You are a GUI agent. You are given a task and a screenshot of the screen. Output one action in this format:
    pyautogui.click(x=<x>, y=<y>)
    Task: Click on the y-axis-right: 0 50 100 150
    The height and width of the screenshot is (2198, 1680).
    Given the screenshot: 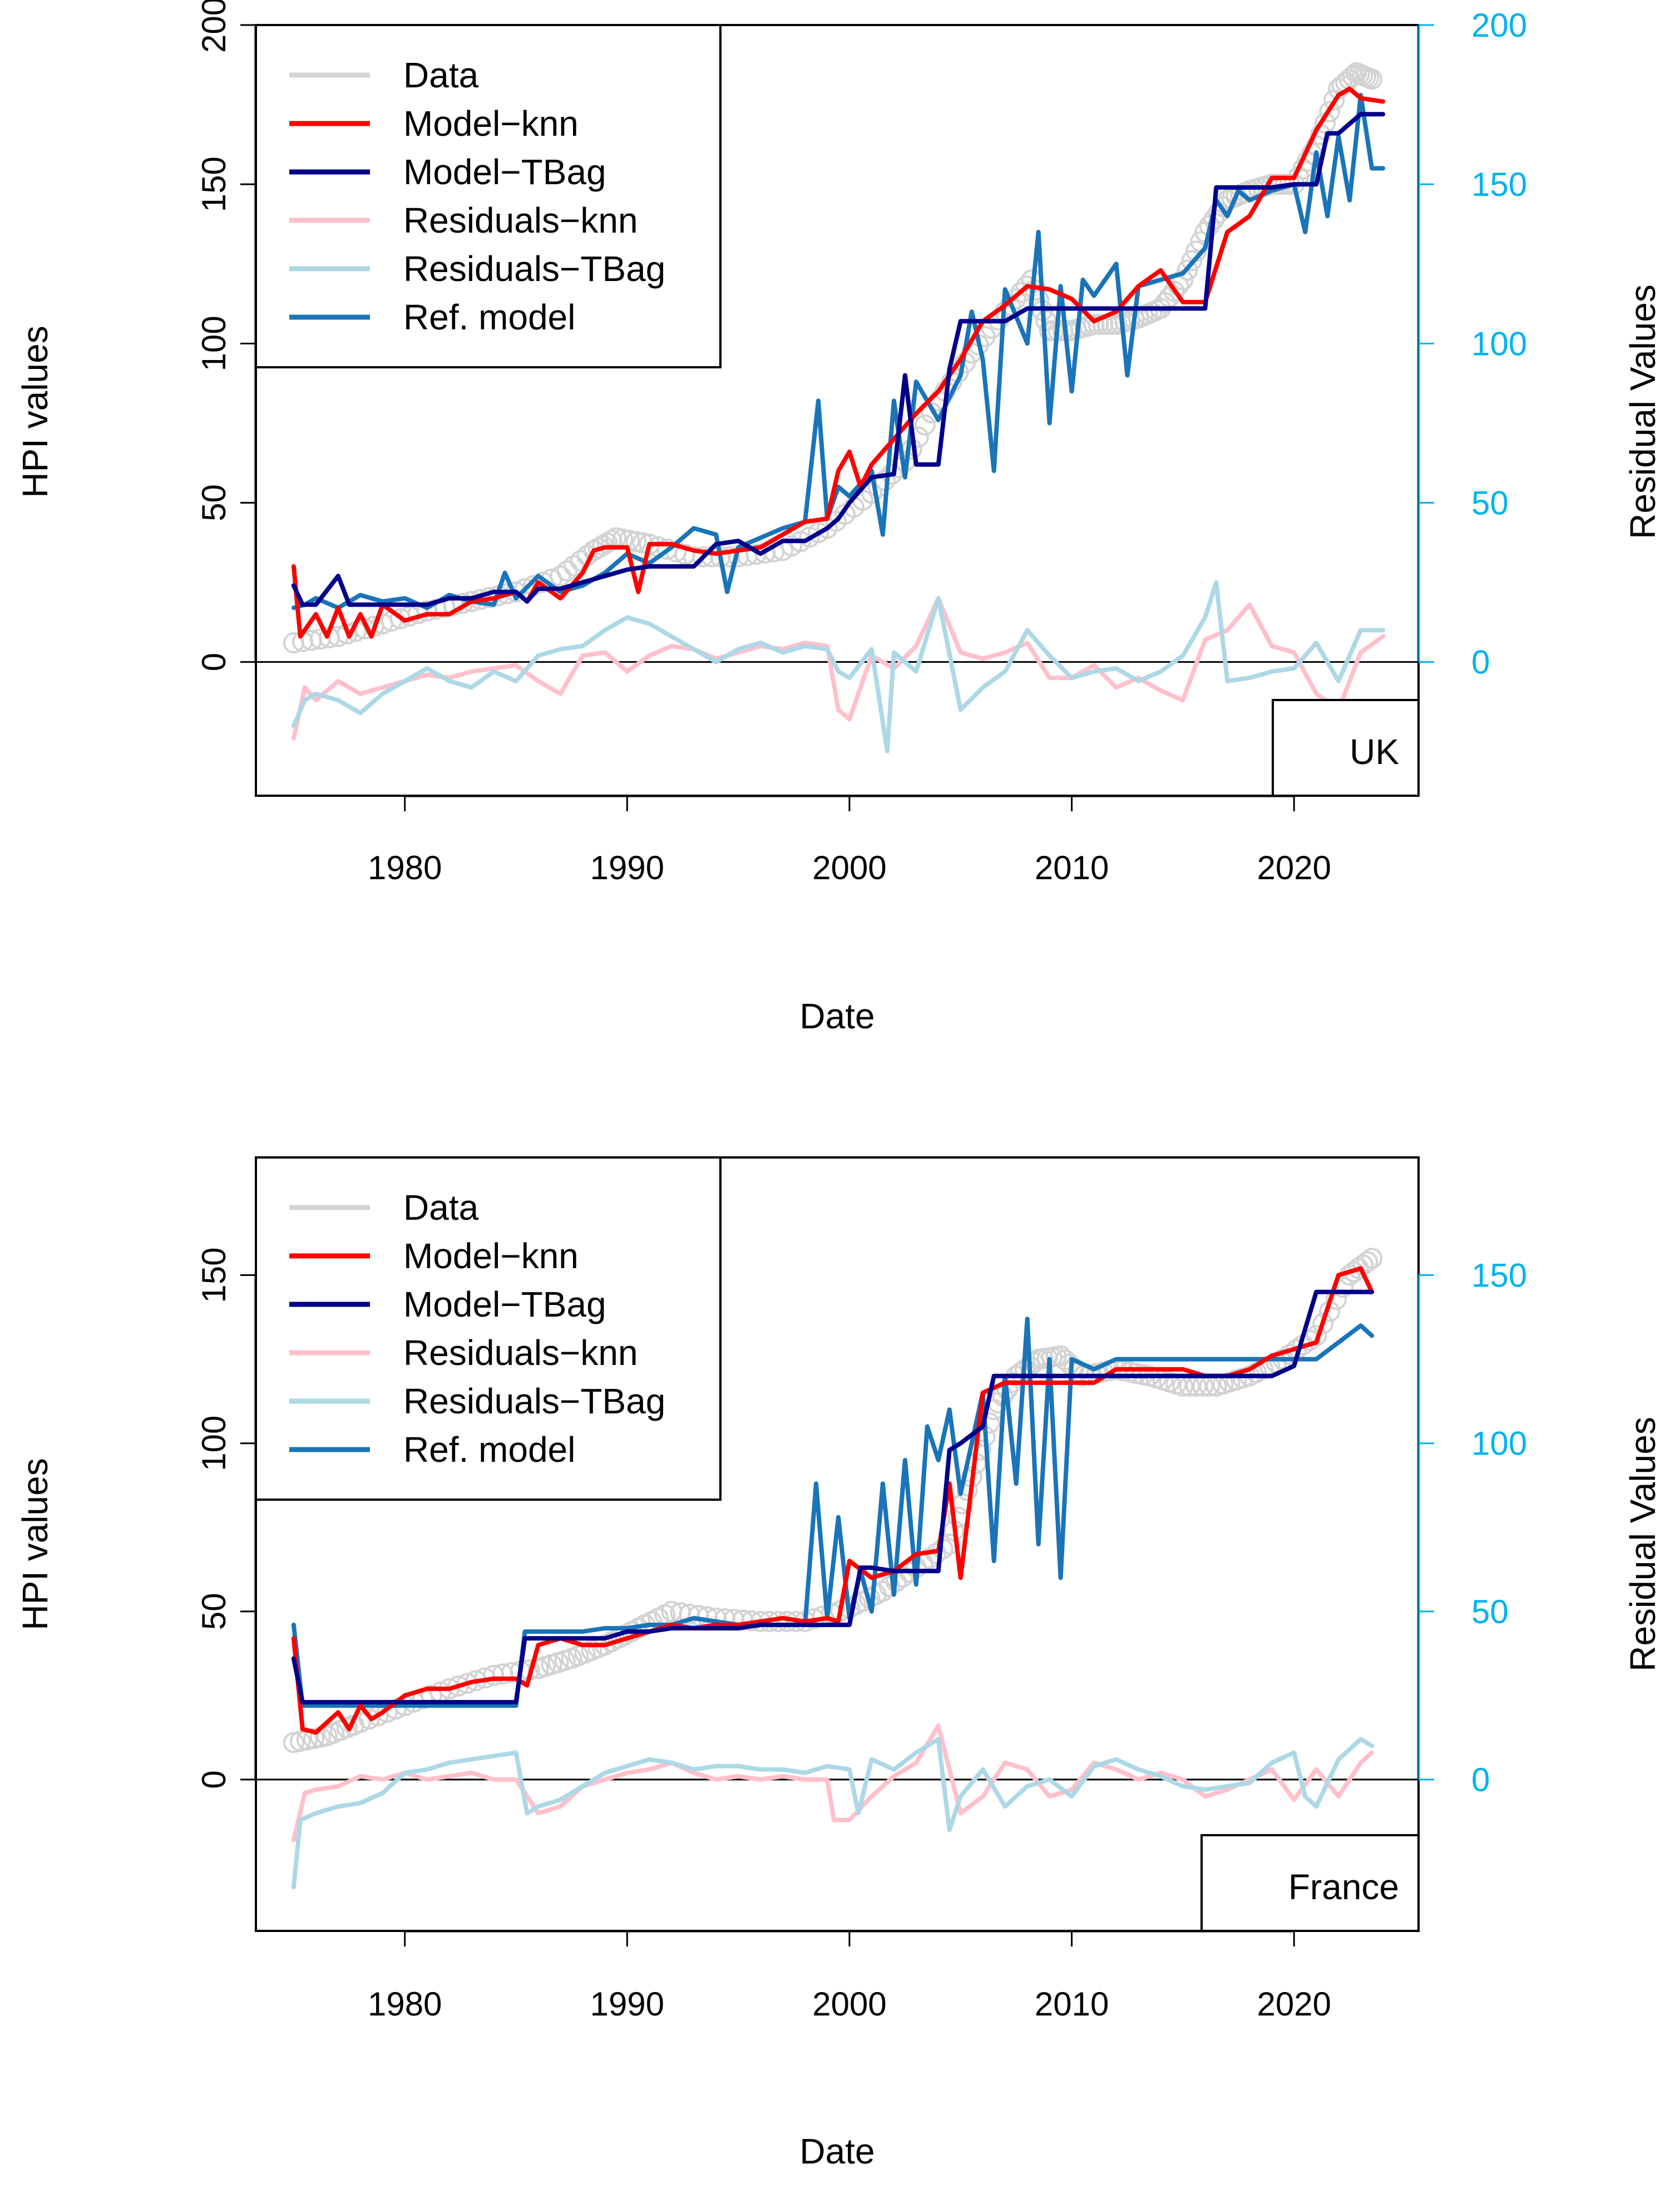 What is the action you would take?
    pyautogui.click(x=1472, y=1528)
    